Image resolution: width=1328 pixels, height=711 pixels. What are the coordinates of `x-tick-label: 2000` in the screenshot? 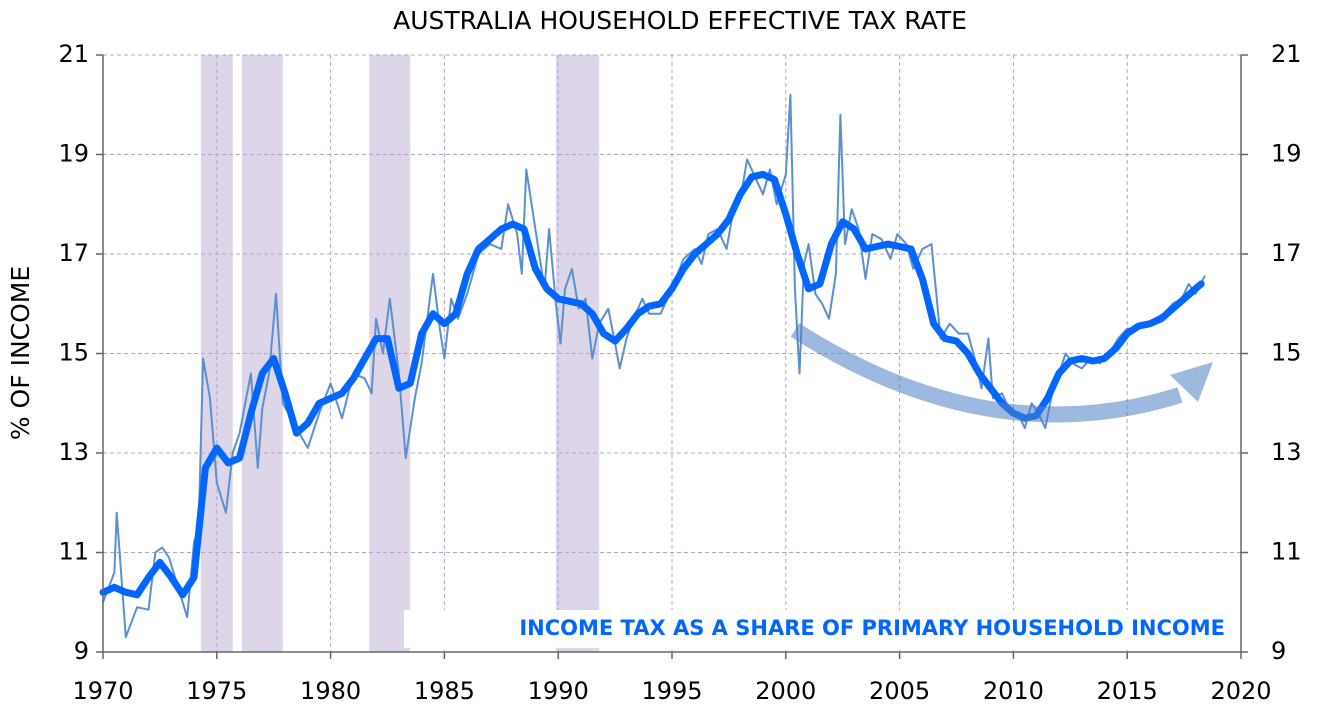 It's located at (785, 691).